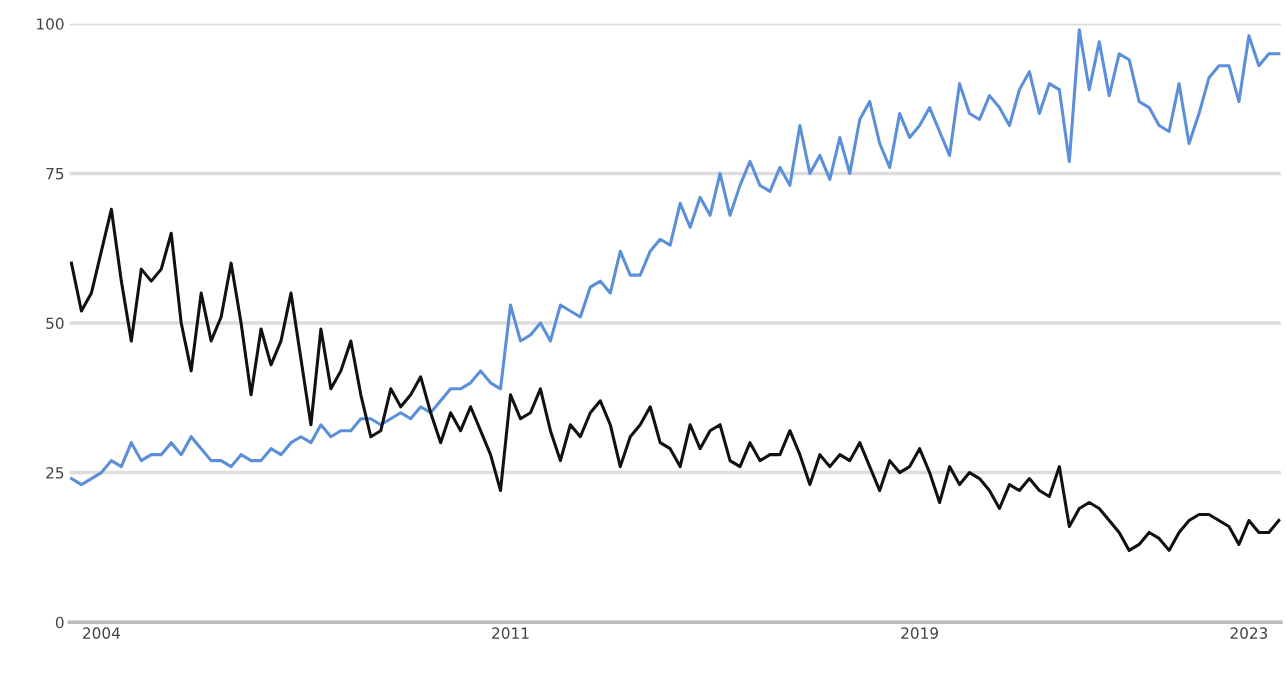 This screenshot has width=1286, height=680. Describe the element at coordinates (1249, 633) in the screenshot. I see `x-tick-label: 2023` at that location.